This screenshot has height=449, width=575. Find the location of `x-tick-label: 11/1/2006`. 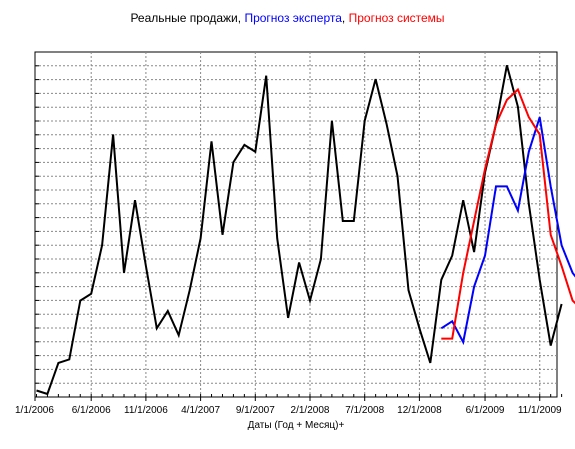

x-tick-label: 11/1/2006 is located at coordinates (146, 410).